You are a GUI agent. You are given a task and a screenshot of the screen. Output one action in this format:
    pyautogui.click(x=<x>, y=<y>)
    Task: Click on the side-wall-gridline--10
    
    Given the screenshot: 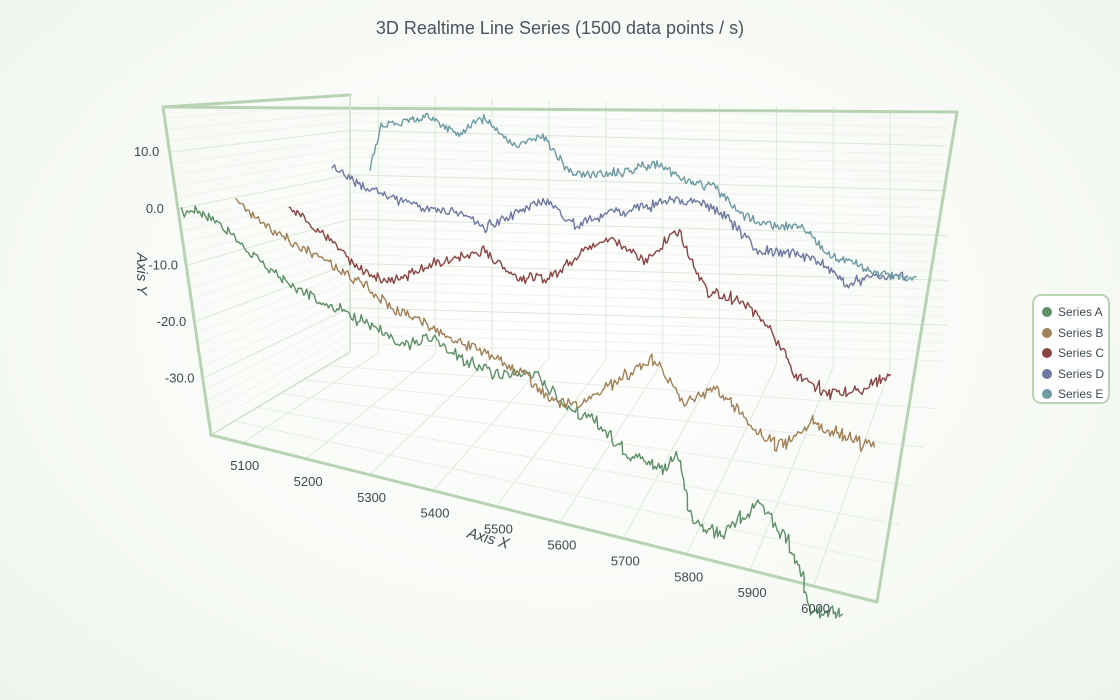 What is the action you would take?
    pyautogui.click(x=268, y=242)
    